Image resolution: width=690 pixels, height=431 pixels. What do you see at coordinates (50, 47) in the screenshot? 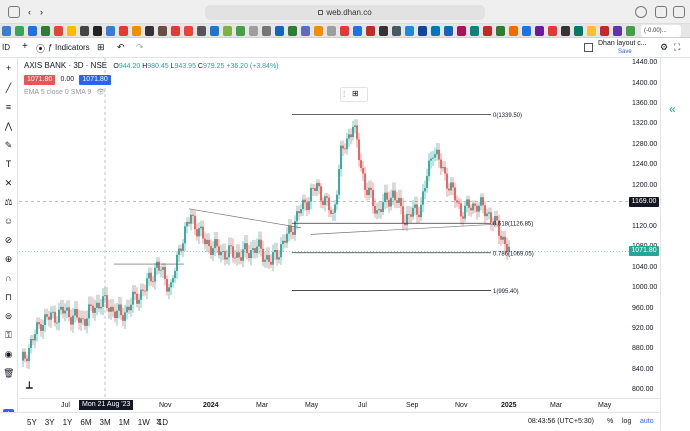
I see `indicators-icon: ƒ` at bounding box center [50, 47].